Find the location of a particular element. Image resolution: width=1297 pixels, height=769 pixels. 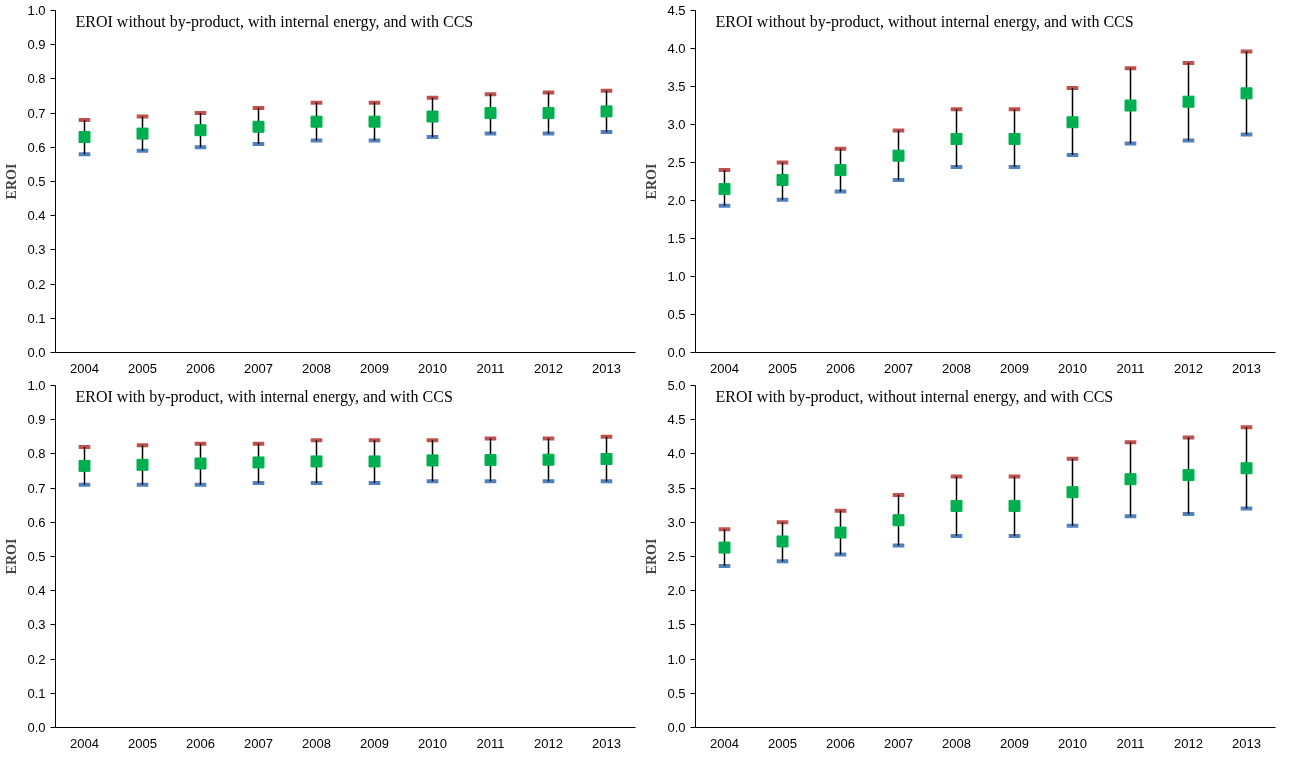

y-tick-label: 5.0 is located at coordinates (676, 385).